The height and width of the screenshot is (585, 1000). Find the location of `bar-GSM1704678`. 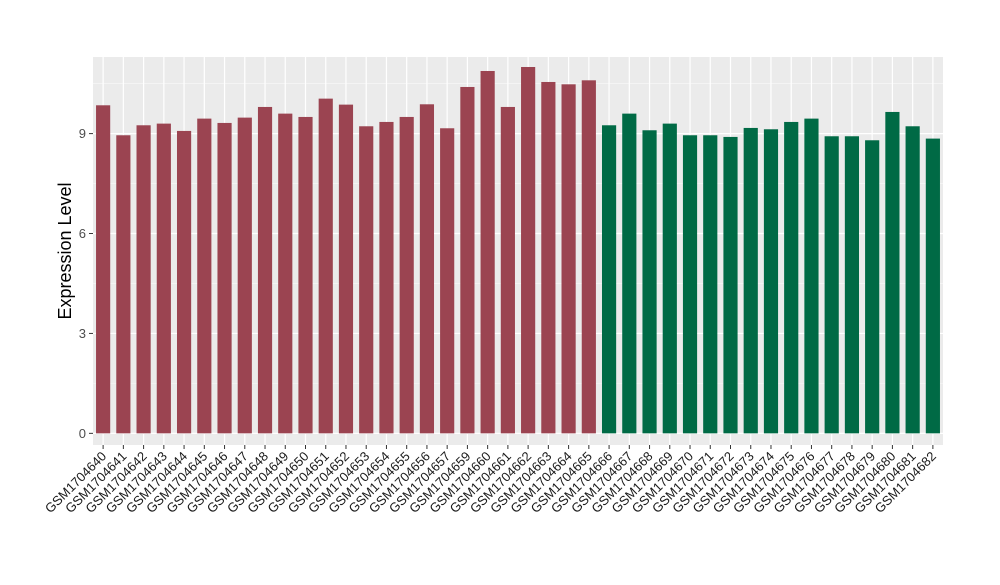

bar-GSM1704678 is located at coordinates (852, 285).